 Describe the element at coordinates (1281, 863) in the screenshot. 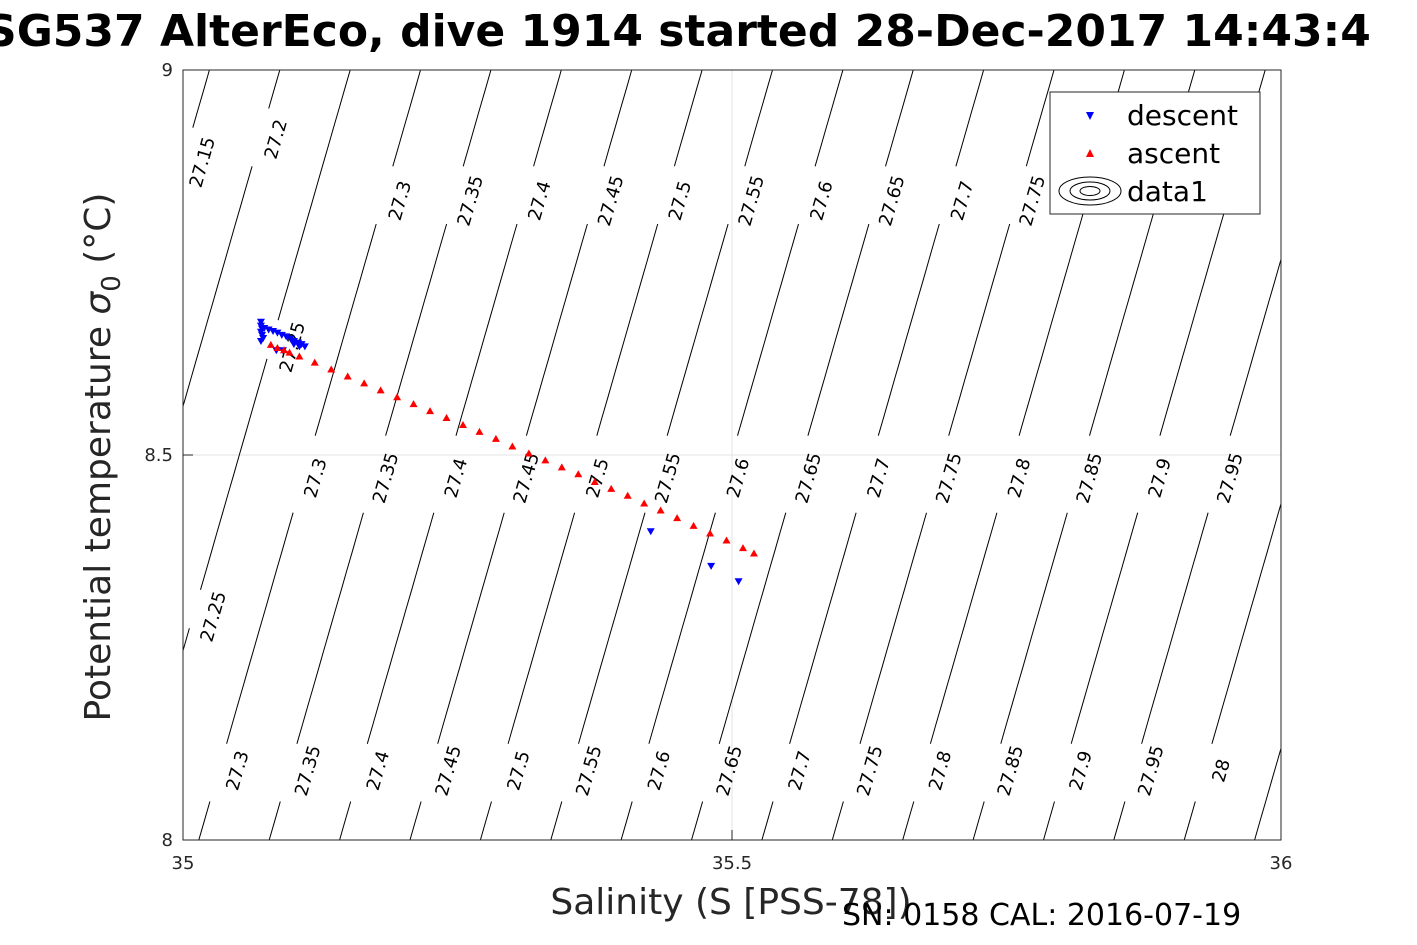

I see `x-tick-label: 36` at that location.